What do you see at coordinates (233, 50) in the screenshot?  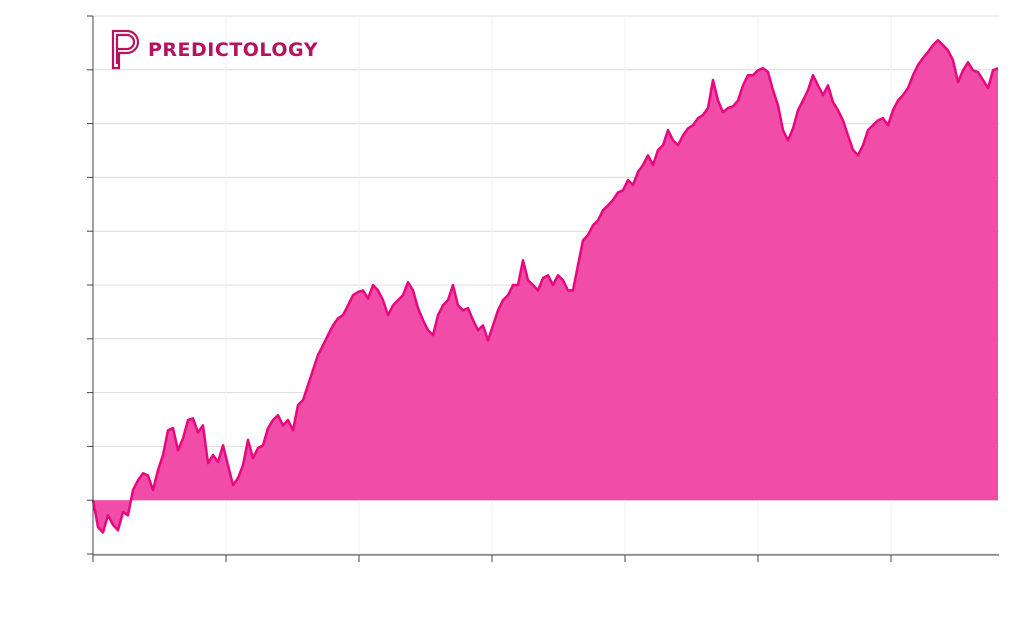 I see `logo-text: PREDICTOLOGY` at bounding box center [233, 50].